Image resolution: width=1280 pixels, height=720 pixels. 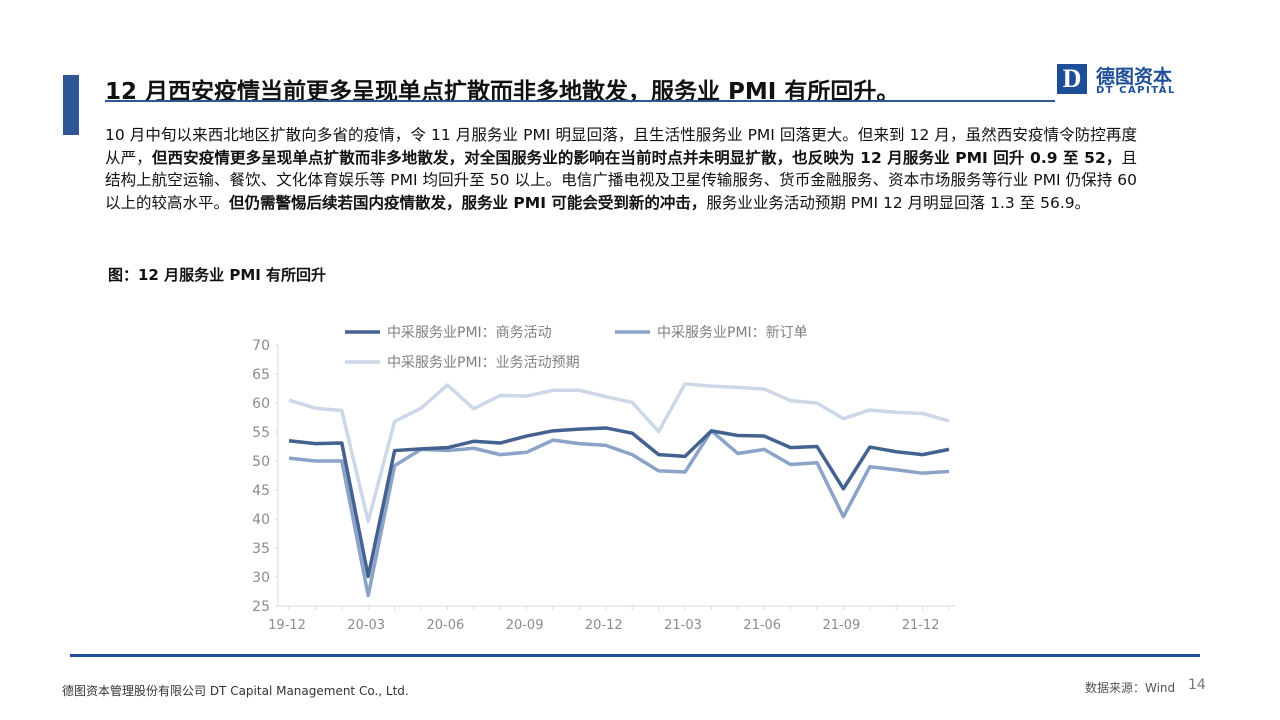 I want to click on x-tick-label: 21-09, so click(x=842, y=625).